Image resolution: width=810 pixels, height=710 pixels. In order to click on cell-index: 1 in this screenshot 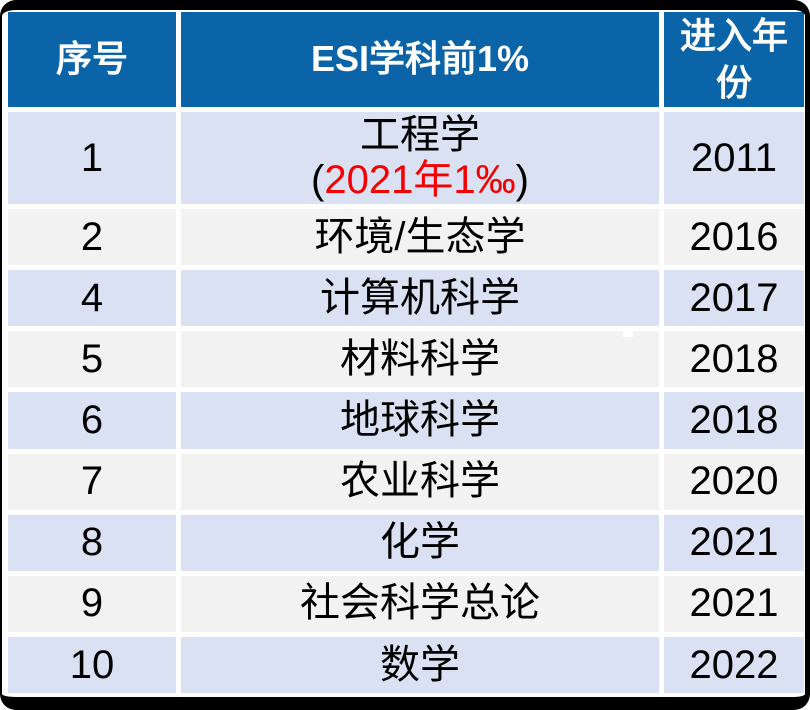, I will do `click(92, 158)`.